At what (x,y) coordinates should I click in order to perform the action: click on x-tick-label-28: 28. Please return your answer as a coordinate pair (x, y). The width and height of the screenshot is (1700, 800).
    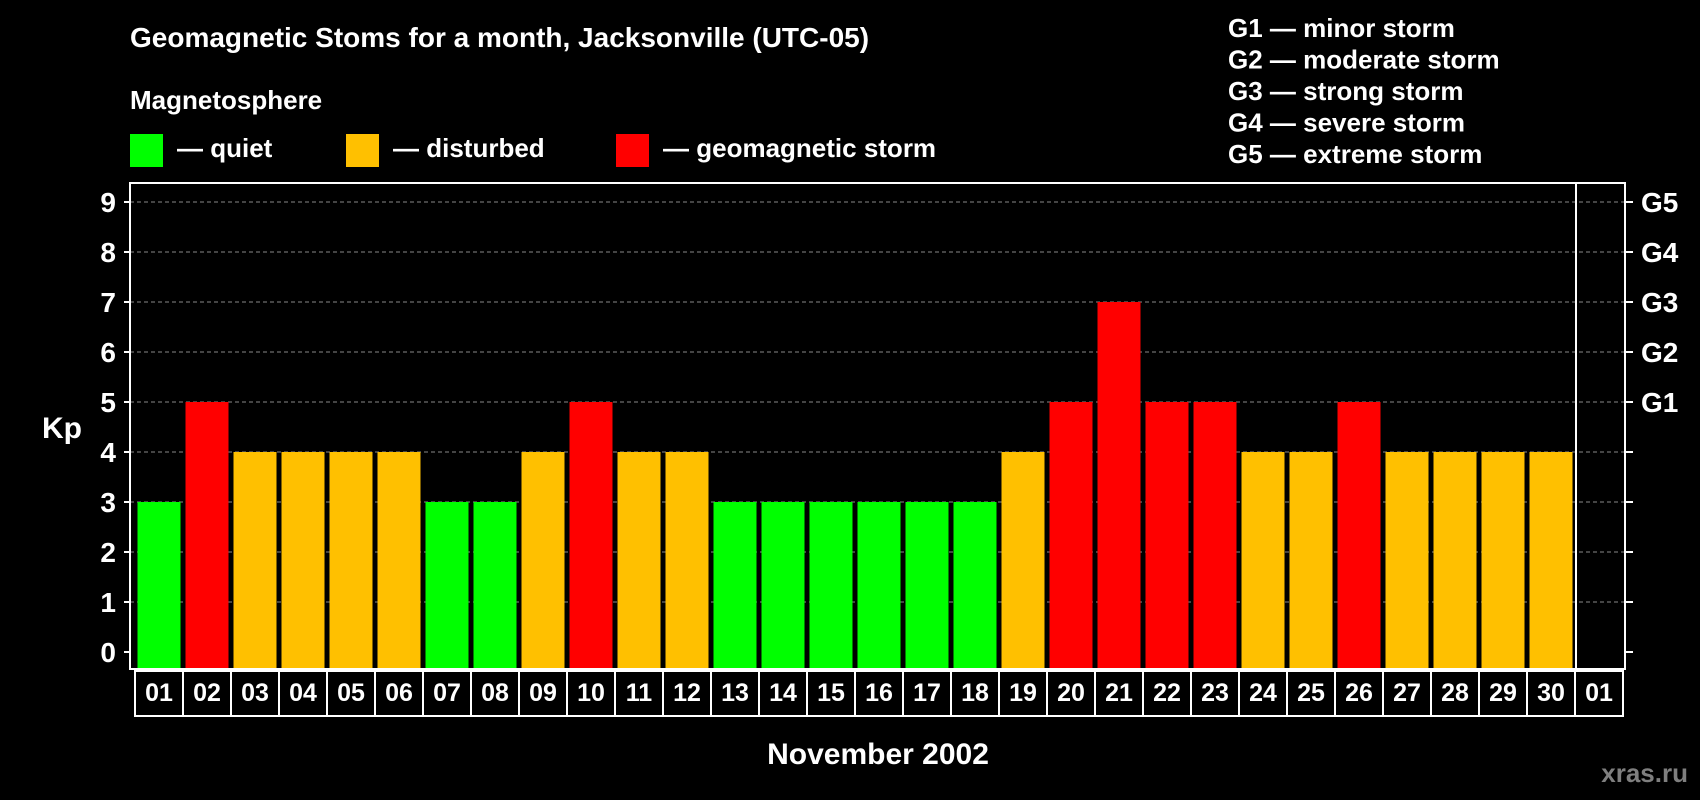
    Looking at the image, I should click on (1455, 693).